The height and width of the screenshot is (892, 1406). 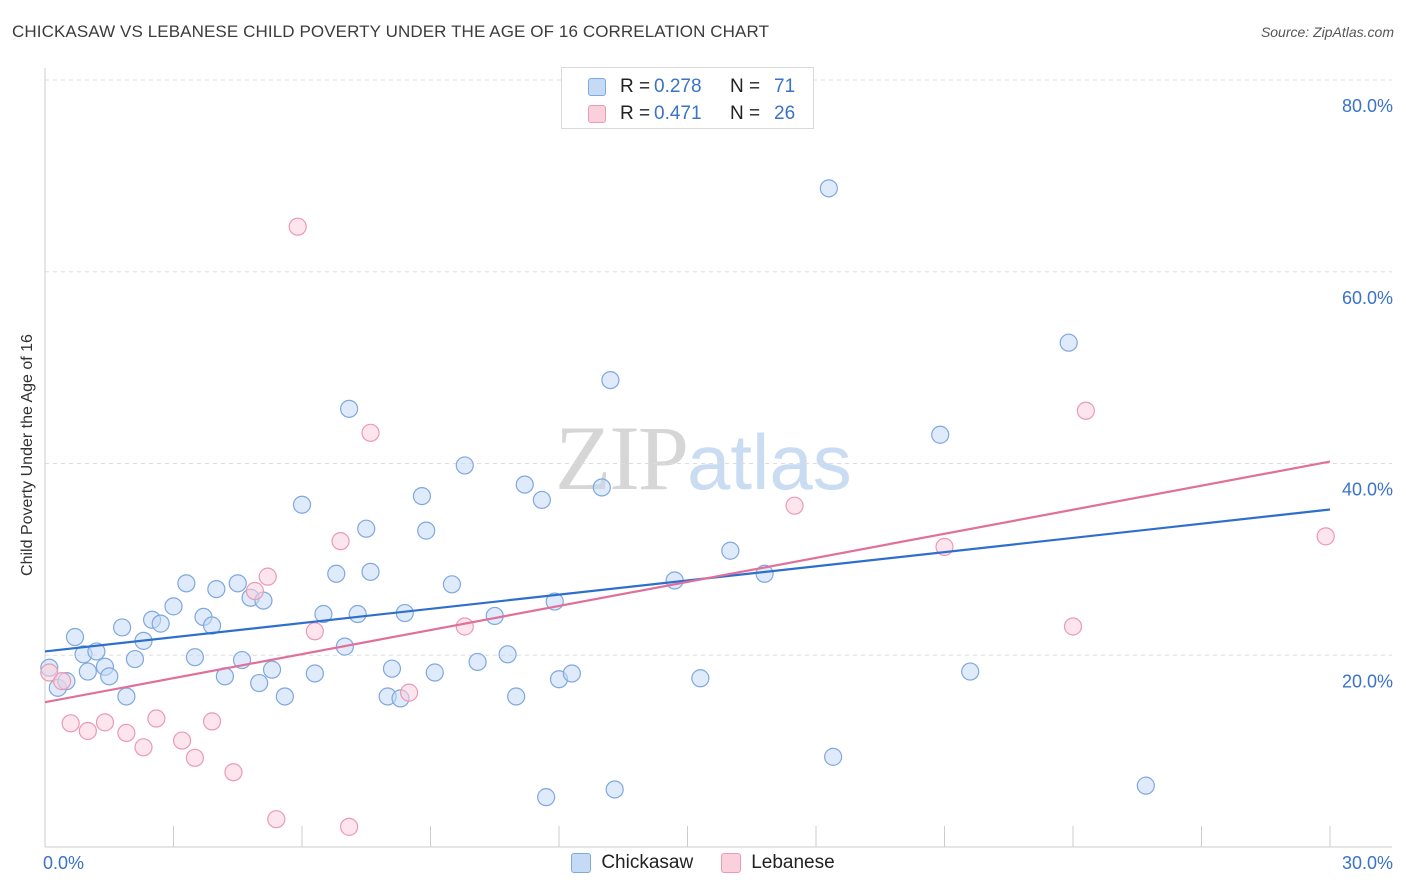 I want to click on legend-n-value: 71, so click(x=785, y=86).